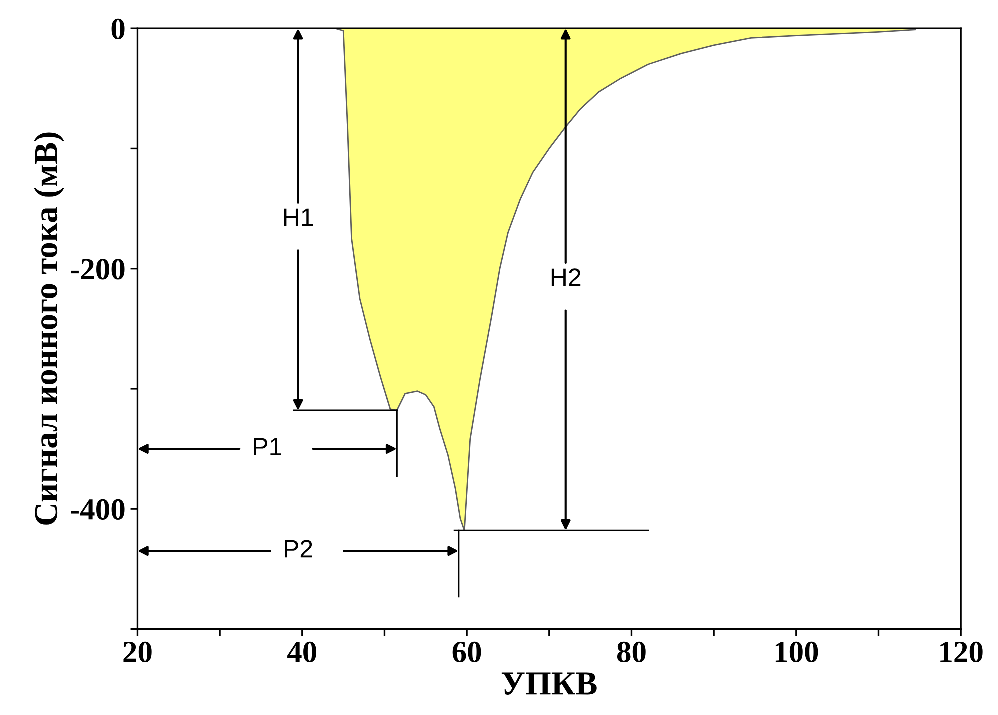 This screenshot has width=998, height=715. I want to click on y-axis-title: Сигнал ионного тока (мВ), so click(49, 328).